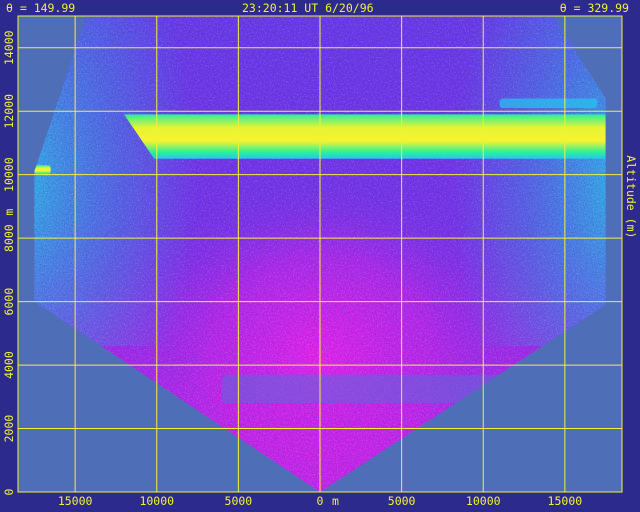 This screenshot has height=512, width=640. What do you see at coordinates (631, 196) in the screenshot?
I see `altitude-axis-label: Altitude (m)` at bounding box center [631, 196].